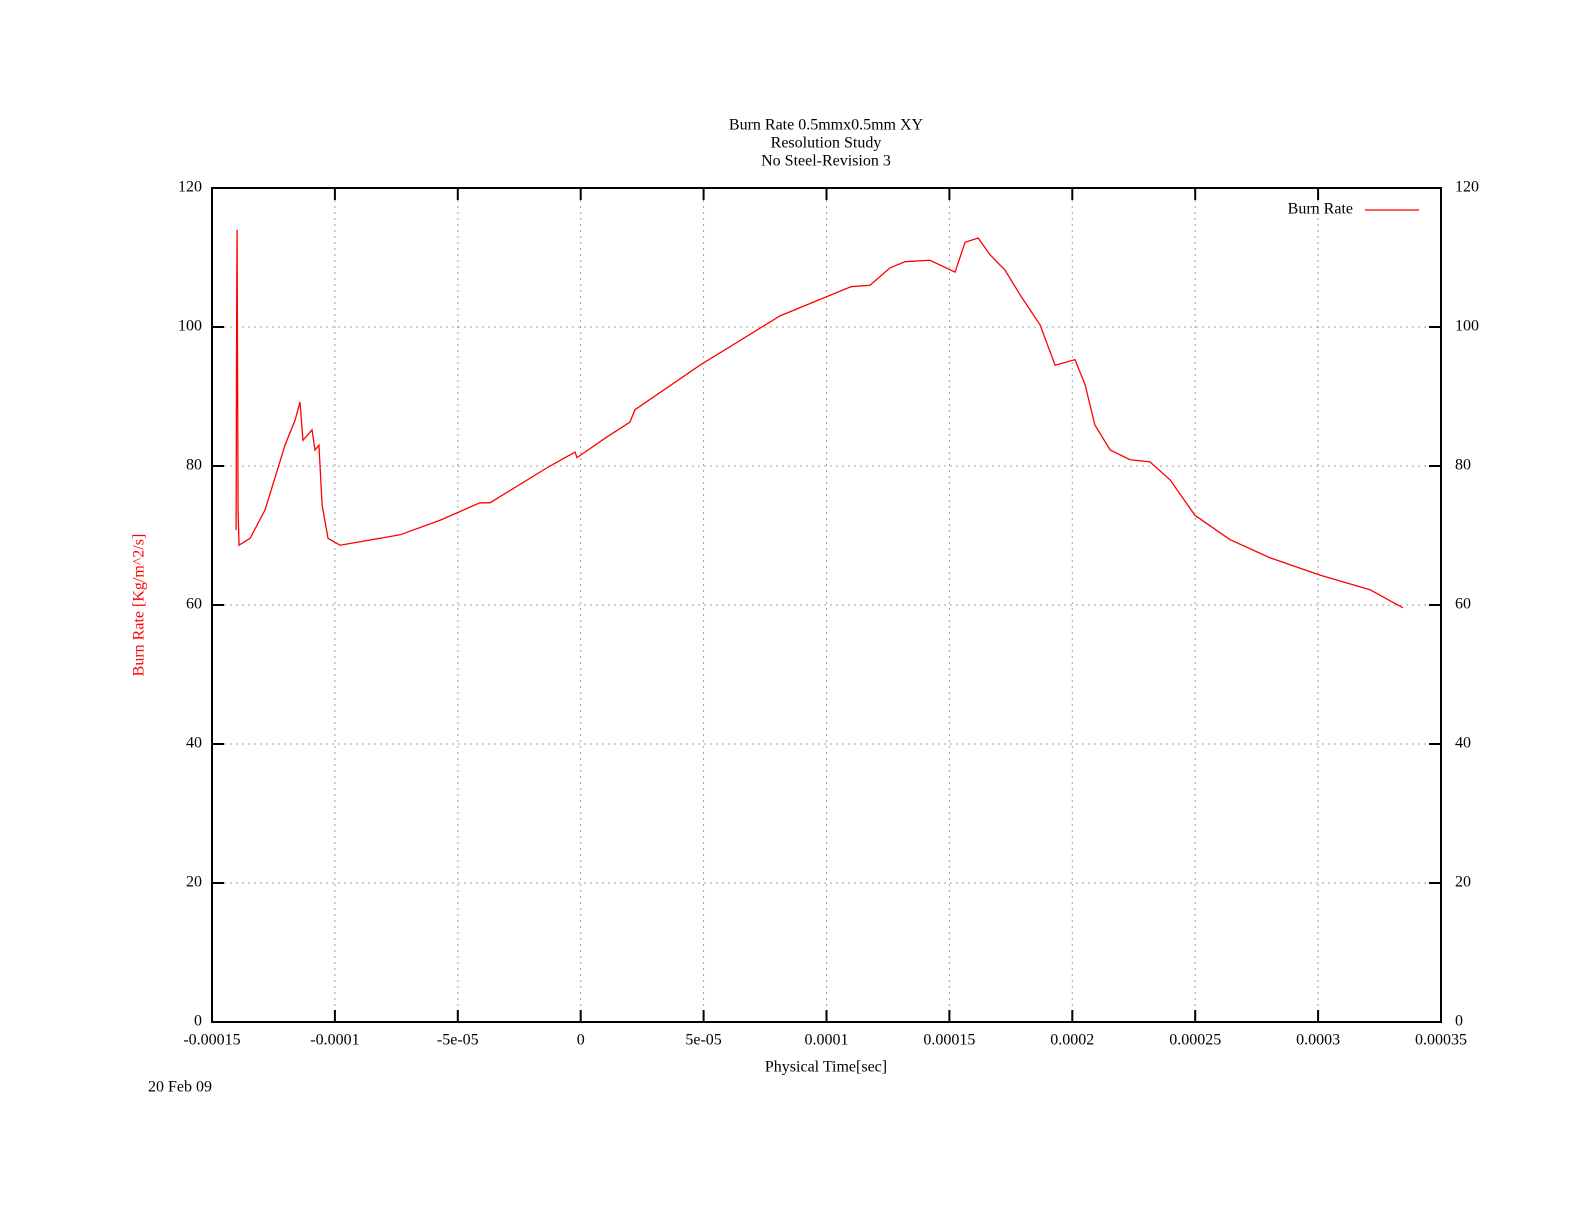 Image resolution: width=1584 pixels, height=1229 pixels. I want to click on y-axis-label: Burn Rate [Kg/m^2/s], so click(139, 605).